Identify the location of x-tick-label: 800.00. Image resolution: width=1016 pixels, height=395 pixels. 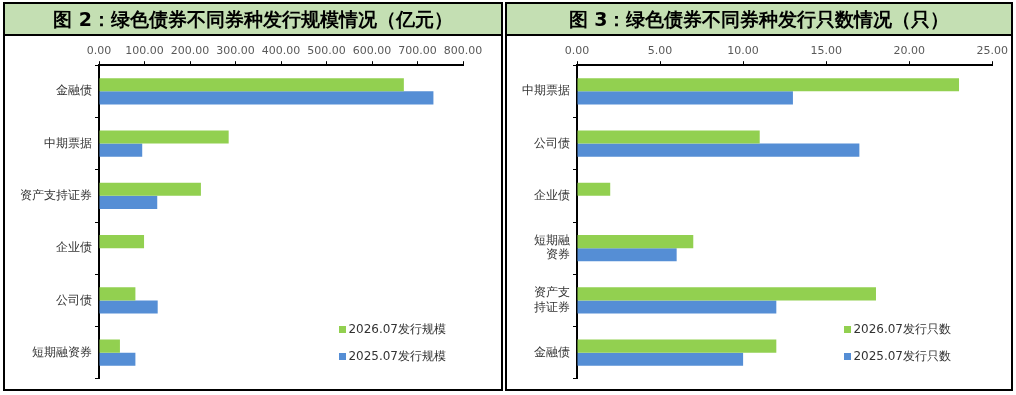
(463, 51).